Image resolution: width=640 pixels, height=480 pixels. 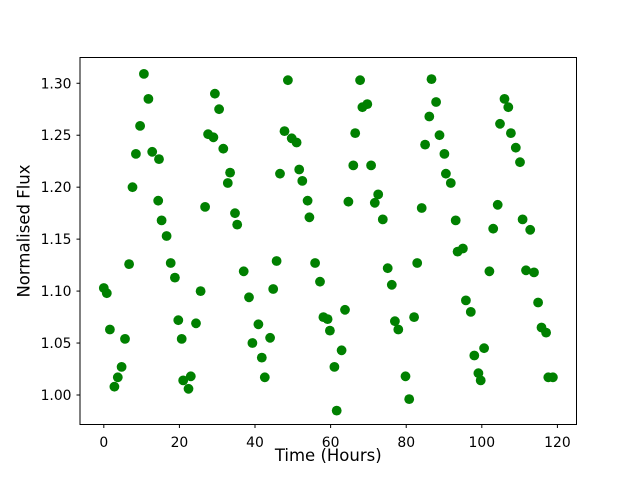 I want to click on x-tick-label: 20, so click(x=180, y=443).